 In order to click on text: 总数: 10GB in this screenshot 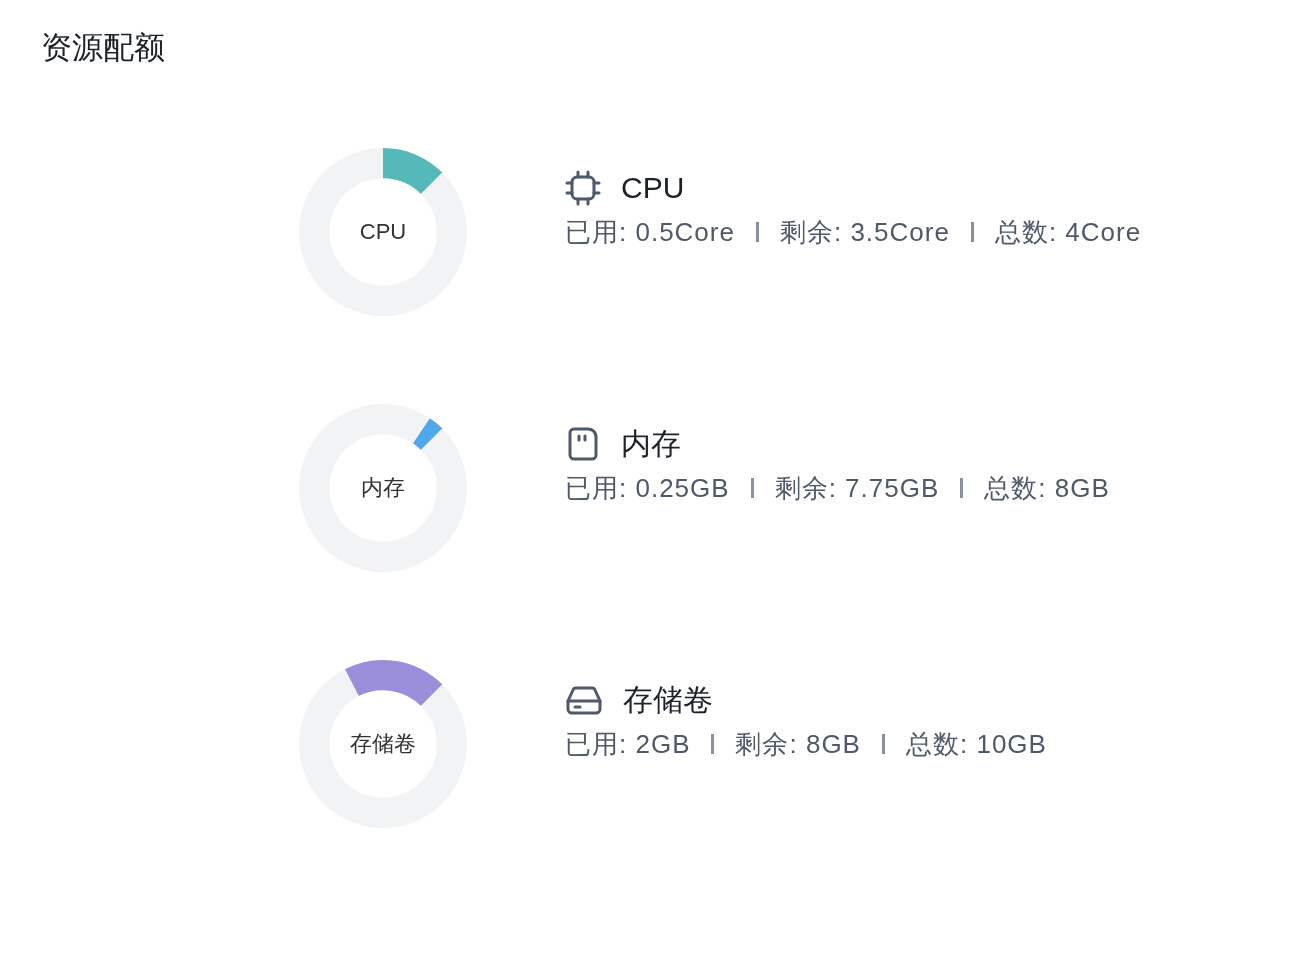, I will do `click(976, 744)`.